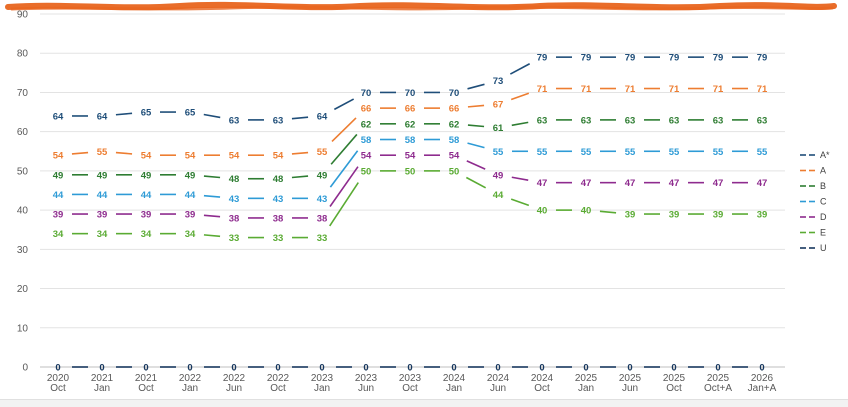  I want to click on x-tick-label-period: Oct+A, so click(718, 388).